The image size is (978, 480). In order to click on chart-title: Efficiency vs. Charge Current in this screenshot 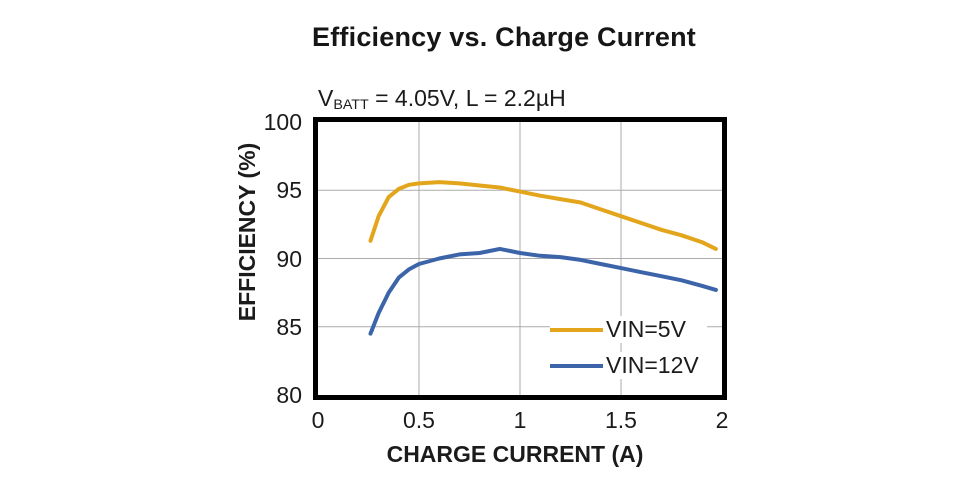, I will do `click(504, 37)`.